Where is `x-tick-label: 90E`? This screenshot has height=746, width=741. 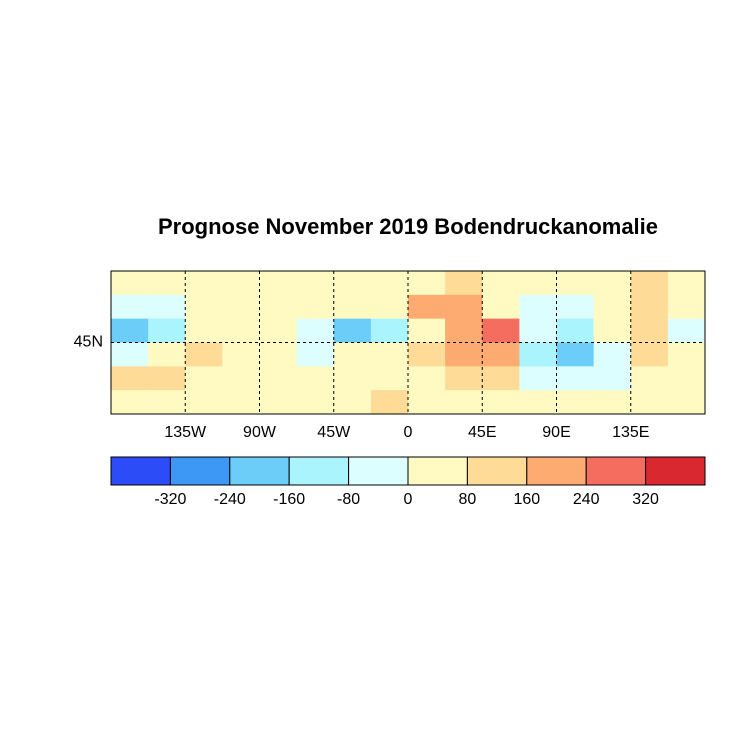
x-tick-label: 90E is located at coordinates (556, 432).